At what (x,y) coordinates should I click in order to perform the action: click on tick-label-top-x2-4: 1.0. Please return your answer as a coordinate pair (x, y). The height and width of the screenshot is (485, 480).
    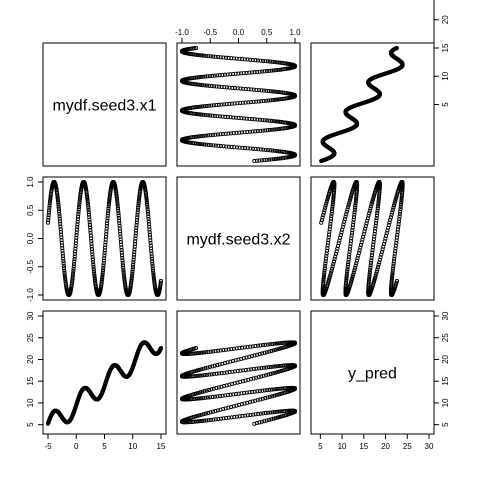
    Looking at the image, I should click on (295, 32).